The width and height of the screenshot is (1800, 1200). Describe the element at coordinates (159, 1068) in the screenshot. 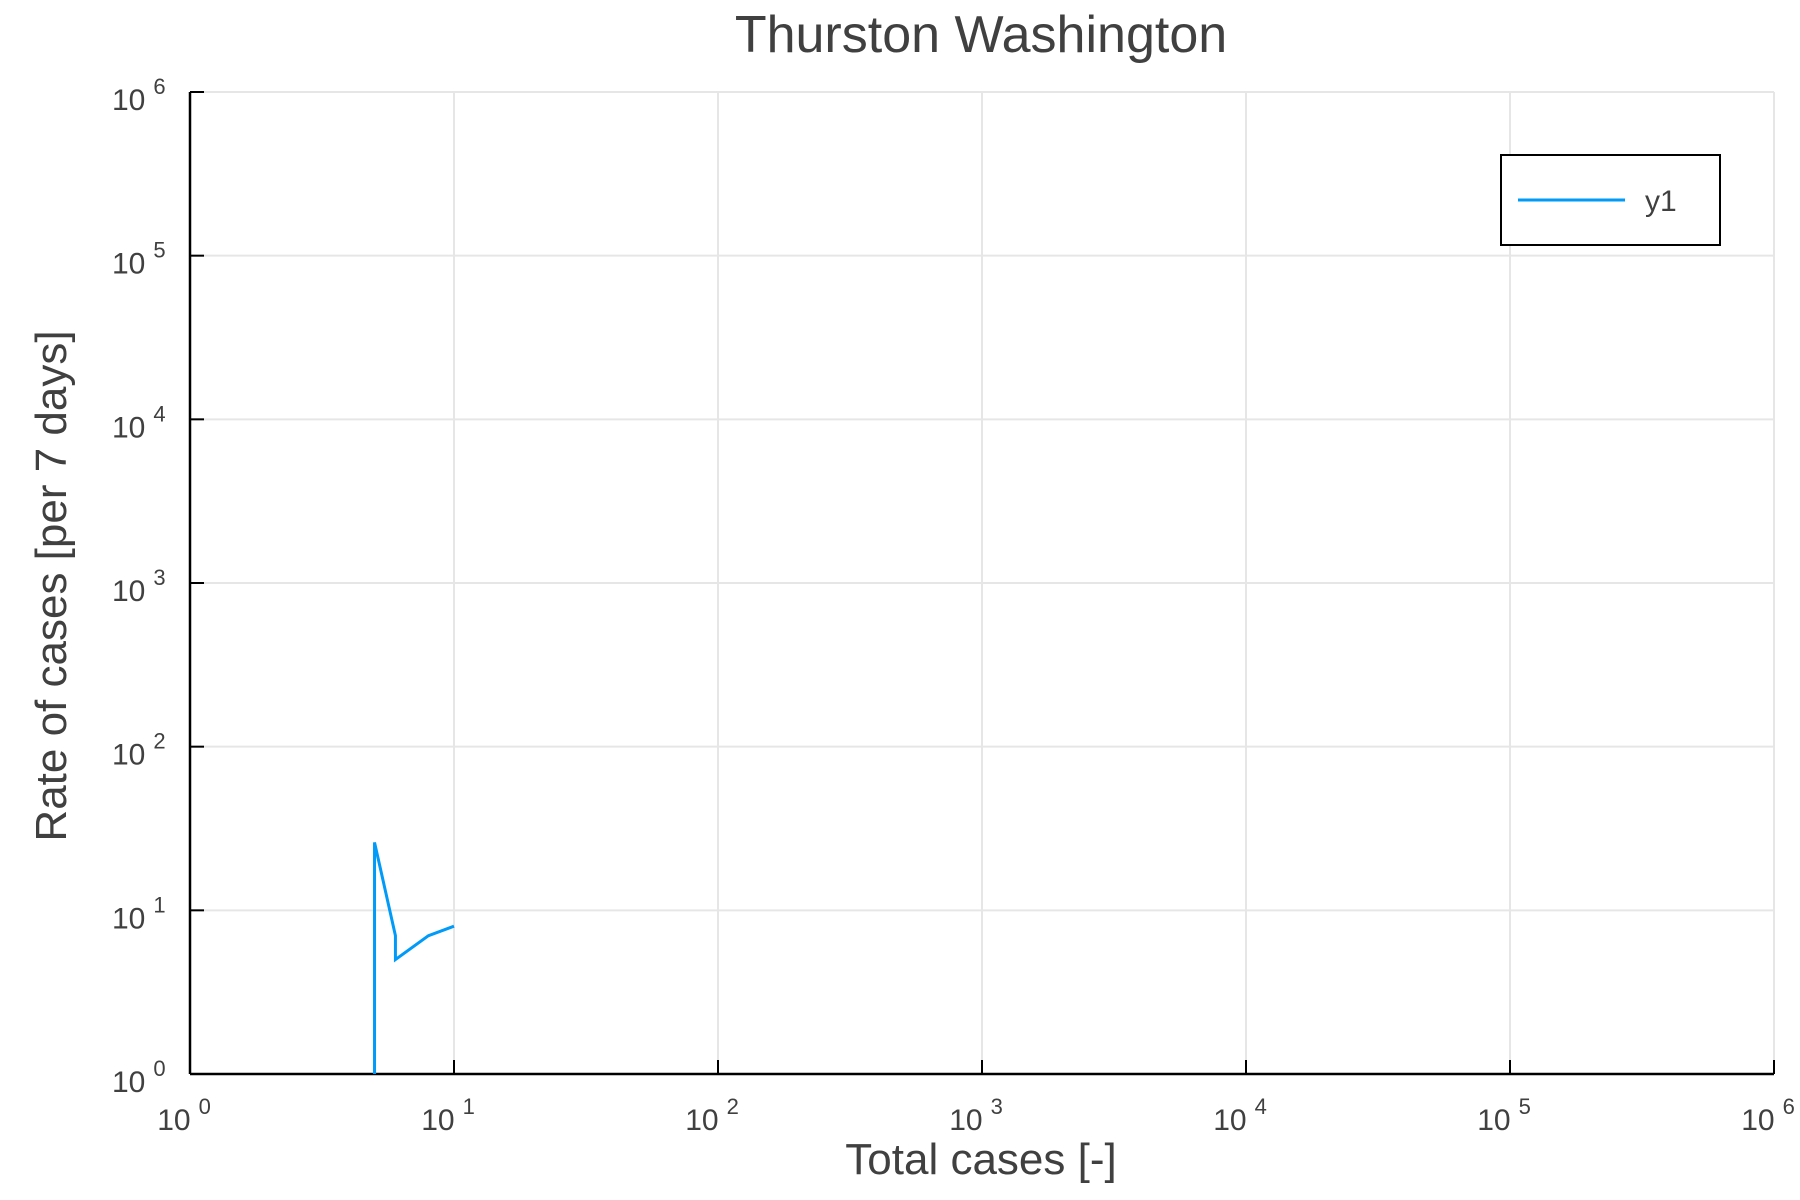

I see `y-tick-exponent: 0` at that location.